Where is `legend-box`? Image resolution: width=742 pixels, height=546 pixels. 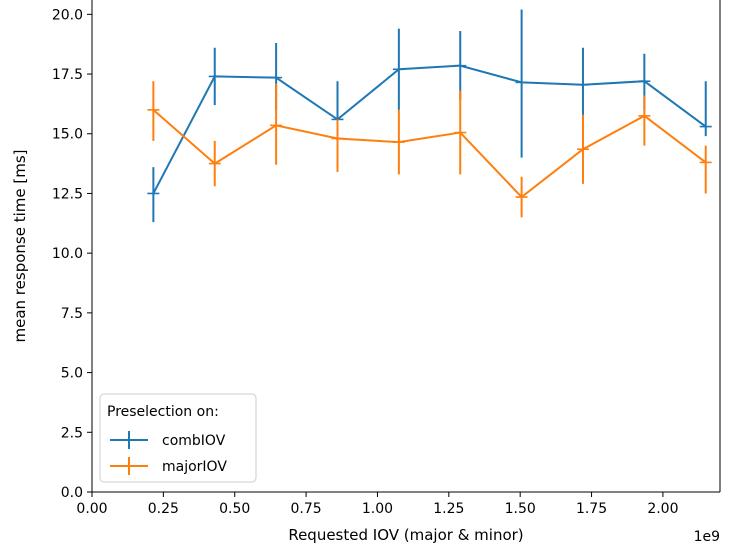 legend-box is located at coordinates (178, 438).